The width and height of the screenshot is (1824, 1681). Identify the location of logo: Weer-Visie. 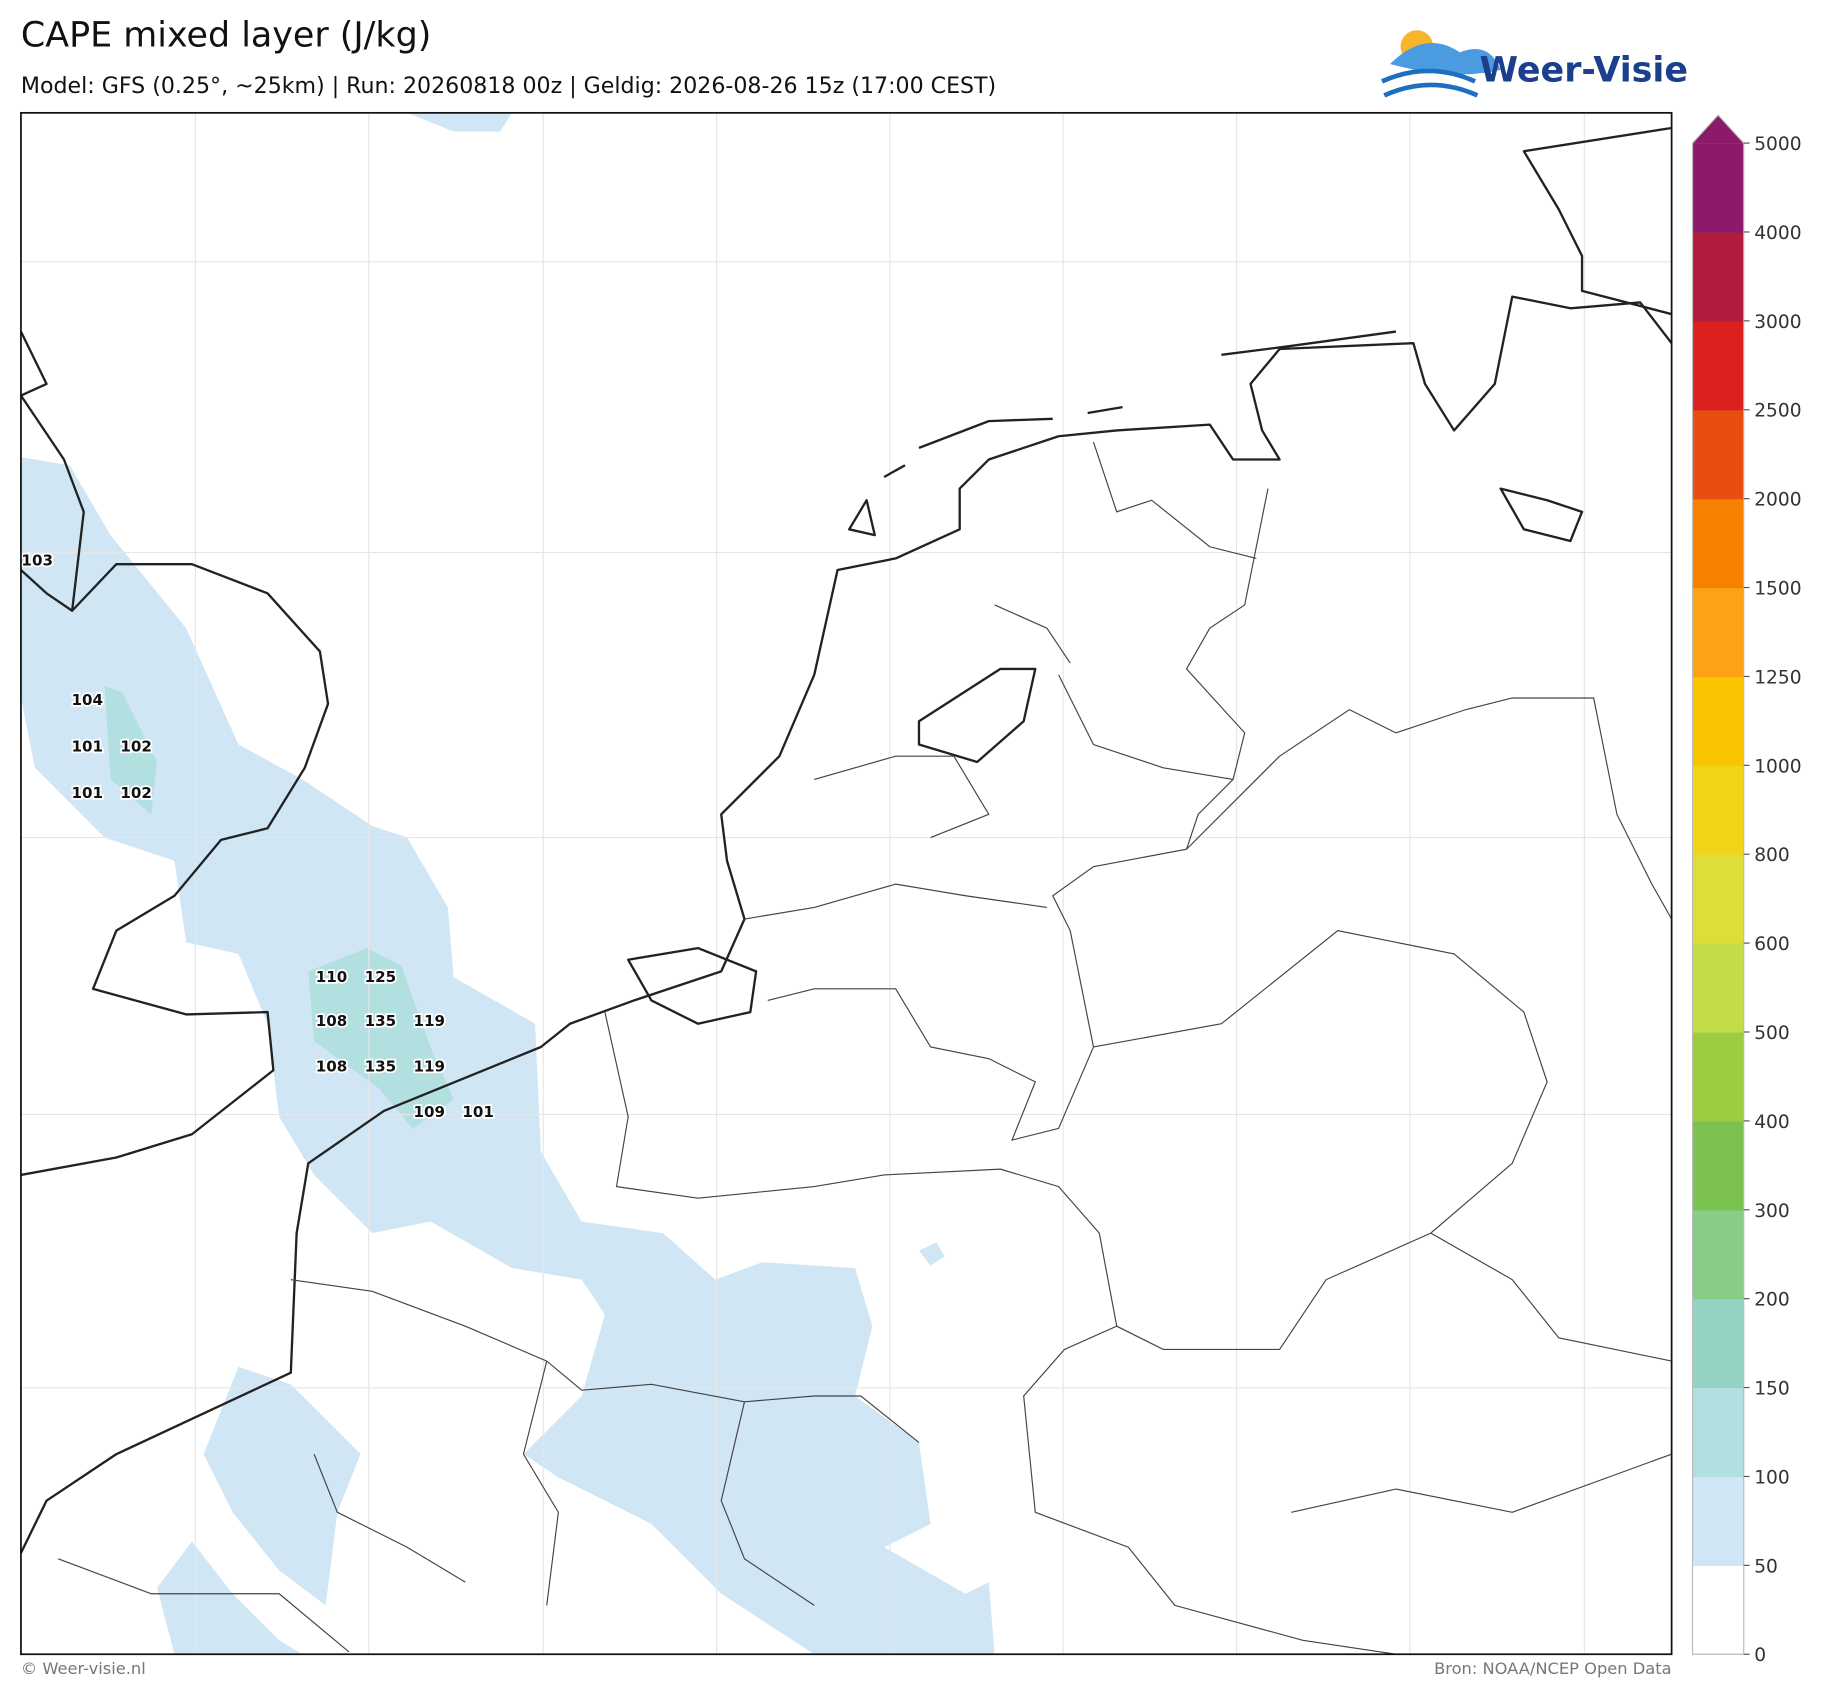
(1534, 64).